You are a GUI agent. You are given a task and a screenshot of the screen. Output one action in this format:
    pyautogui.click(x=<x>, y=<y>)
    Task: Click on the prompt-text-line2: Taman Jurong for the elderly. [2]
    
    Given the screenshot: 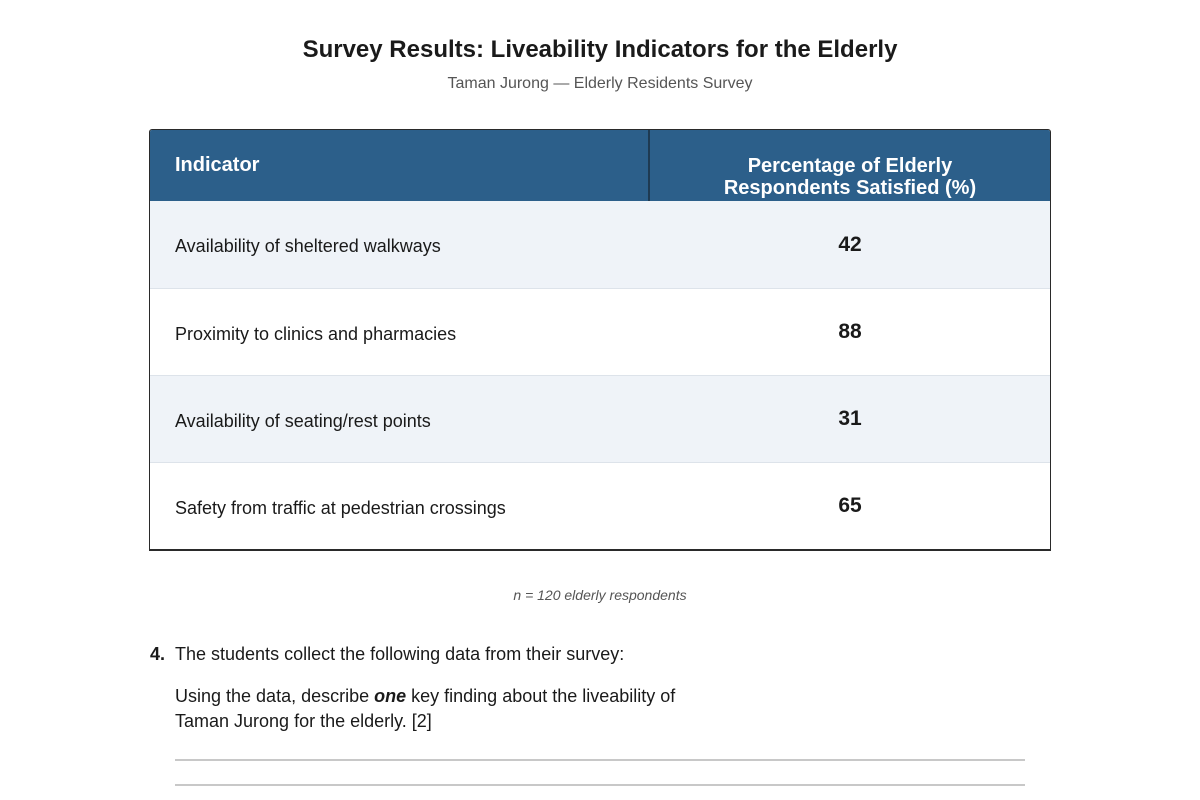 What is the action you would take?
    pyautogui.click(x=303, y=721)
    